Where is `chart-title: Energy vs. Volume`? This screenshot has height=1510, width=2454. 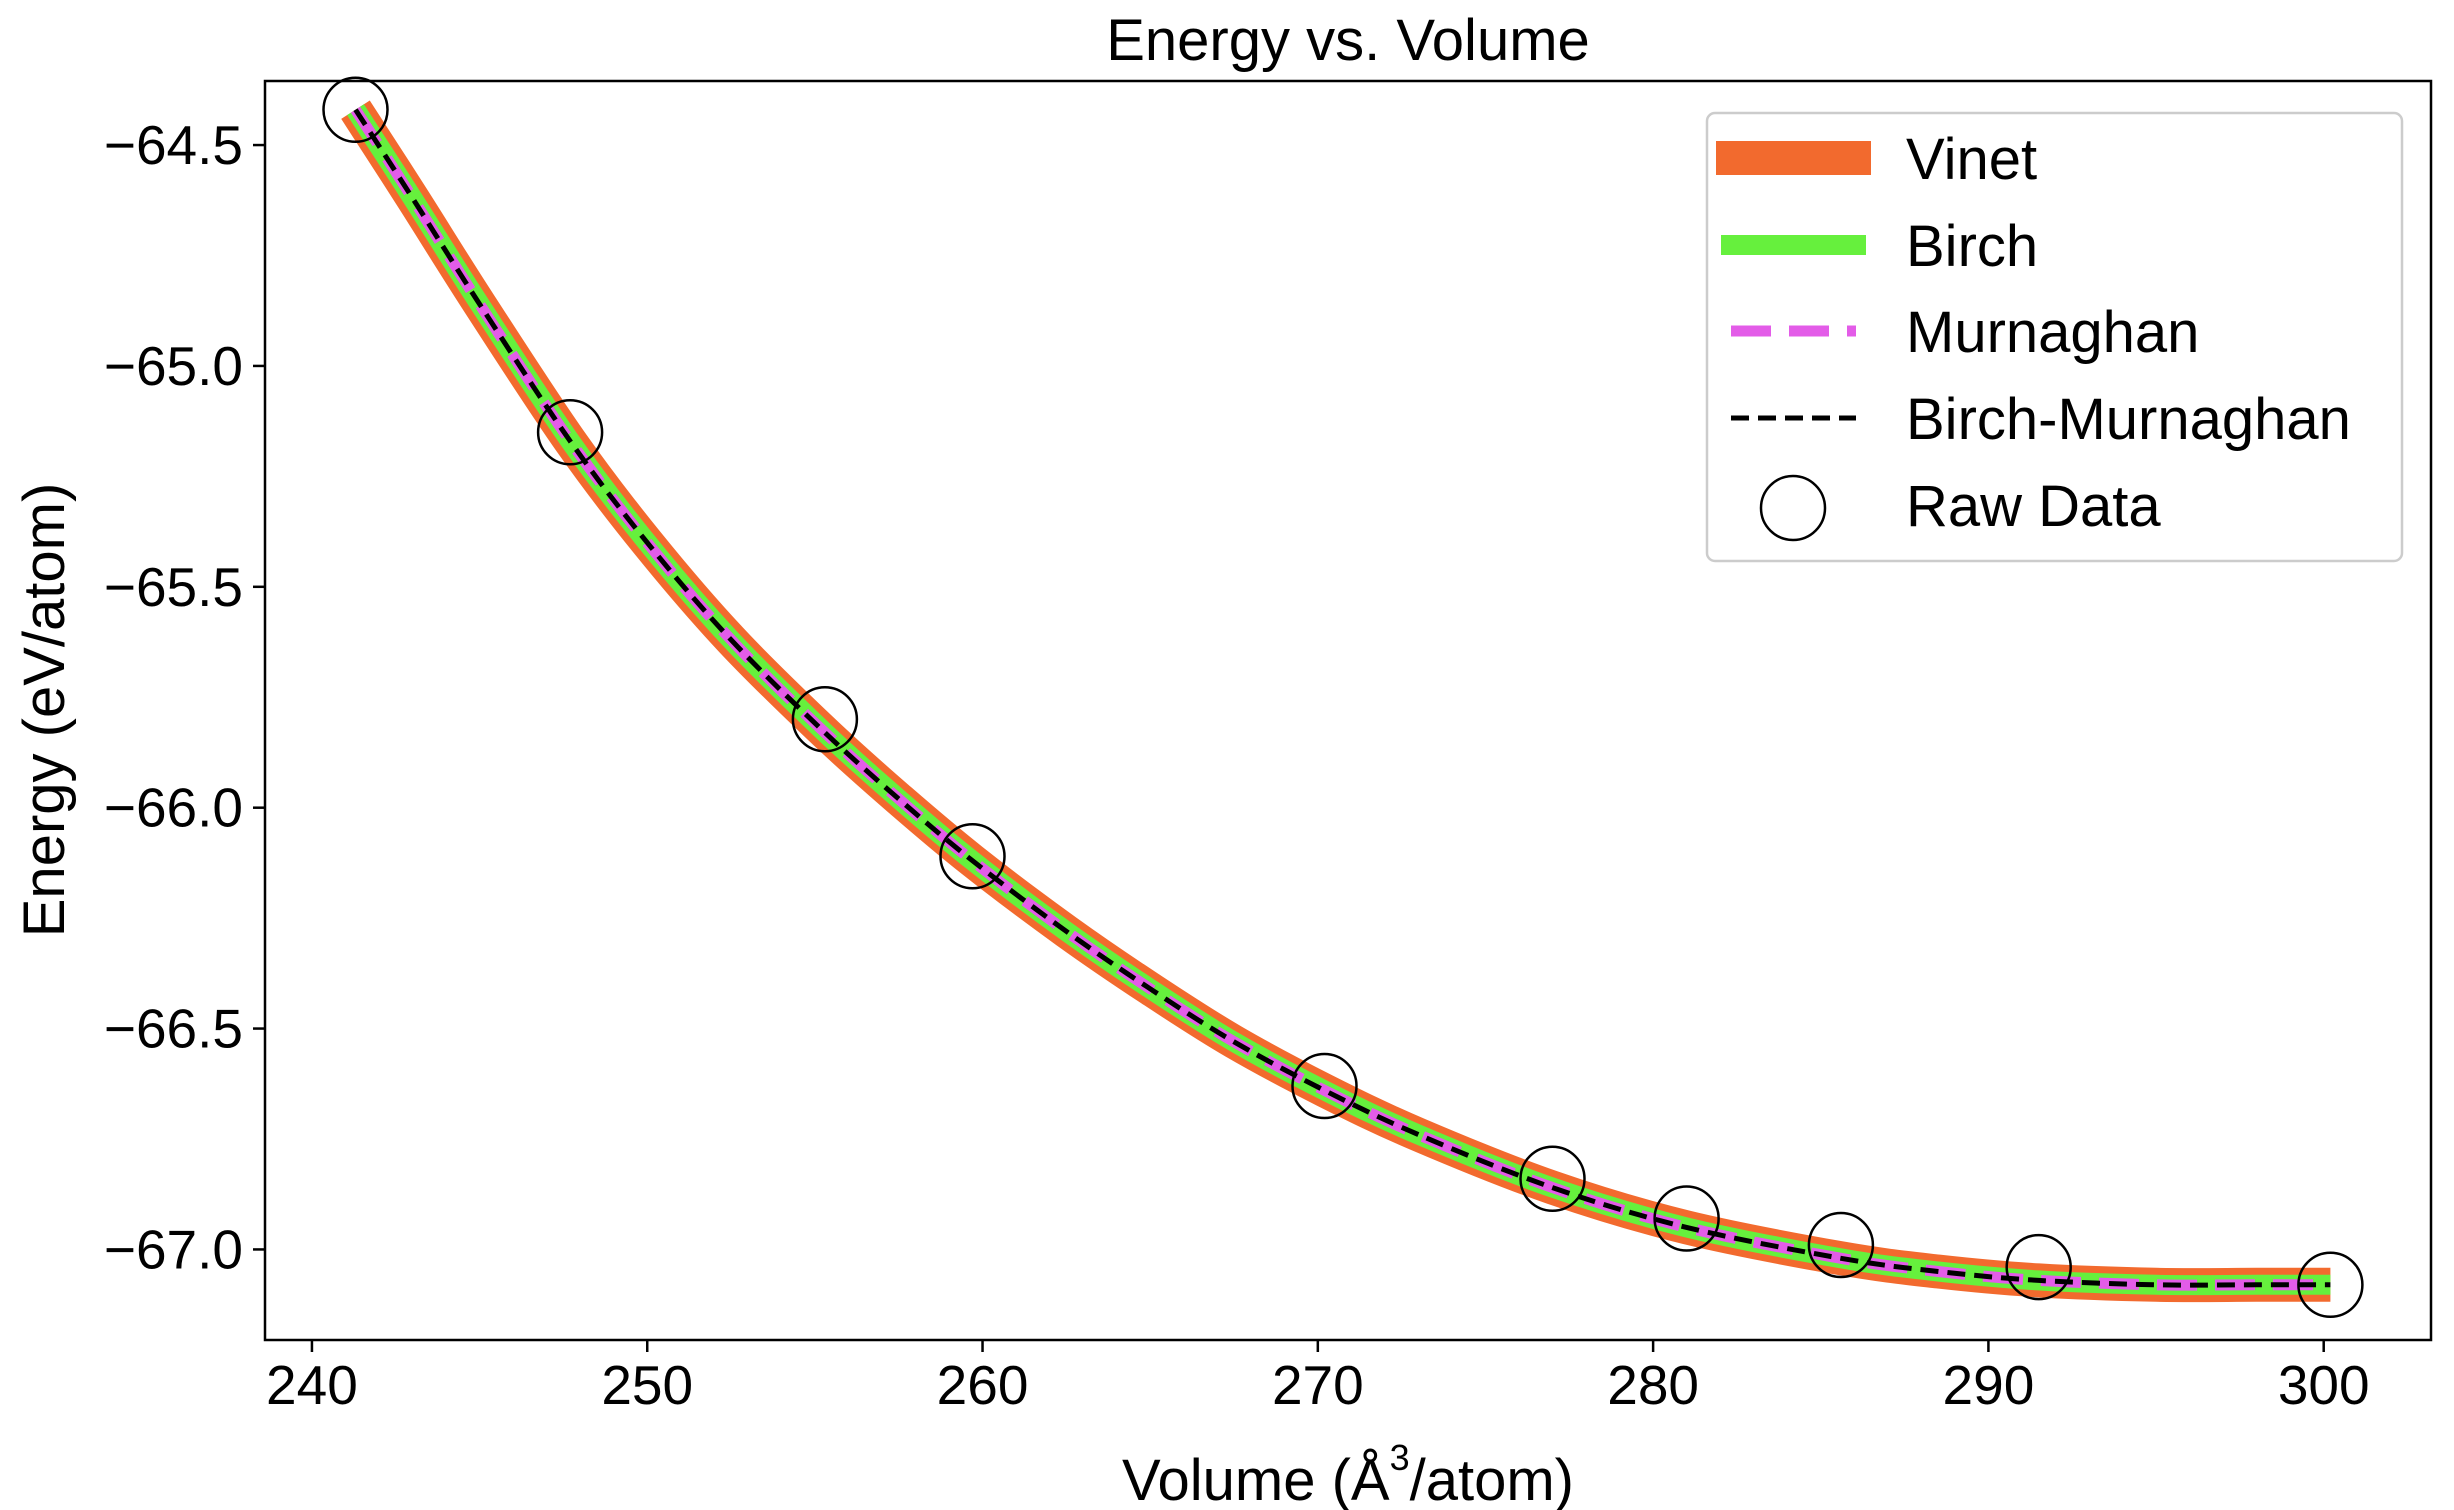
chart-title: Energy vs. Volume is located at coordinates (1348, 40).